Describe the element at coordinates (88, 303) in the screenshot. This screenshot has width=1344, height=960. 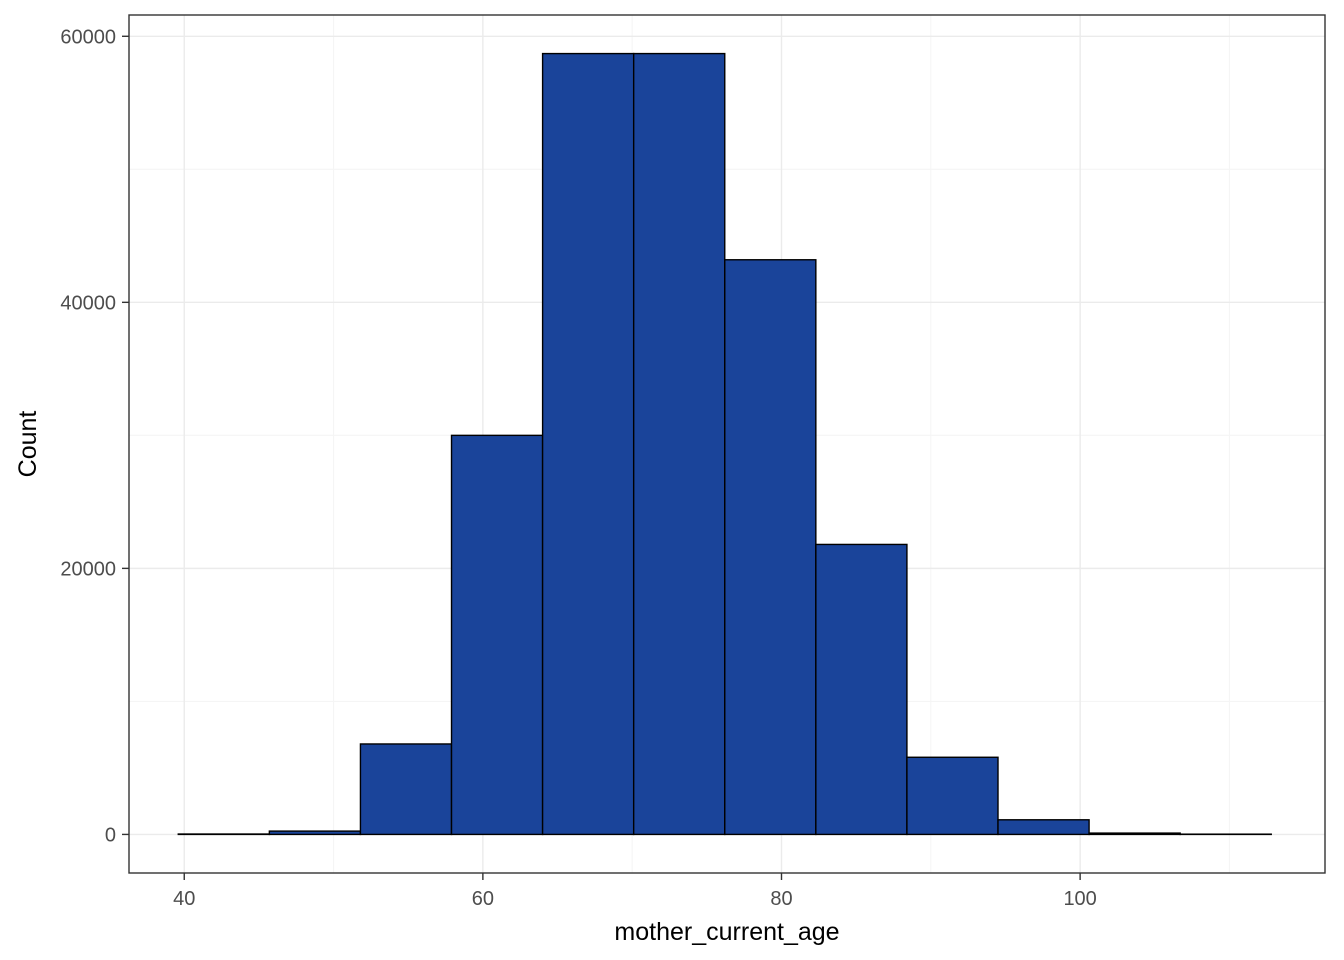
I see `y-tick-label: 40000` at that location.